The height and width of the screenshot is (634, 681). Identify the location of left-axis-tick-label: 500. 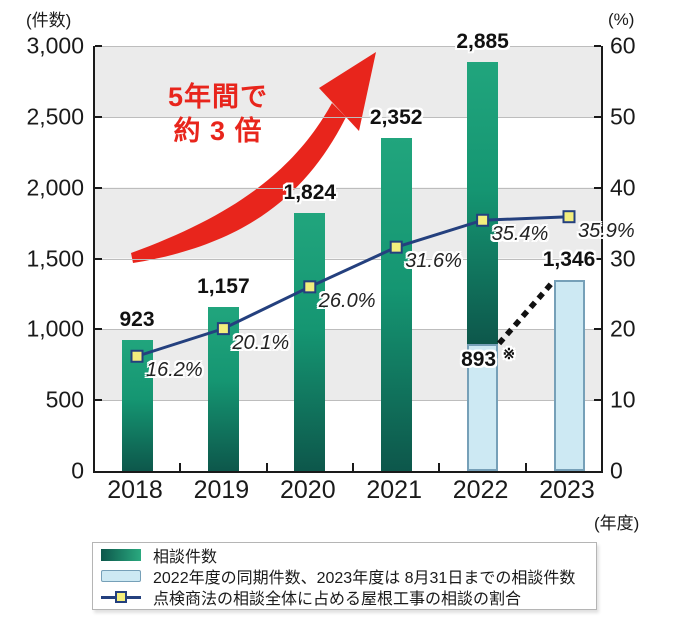
(64, 399).